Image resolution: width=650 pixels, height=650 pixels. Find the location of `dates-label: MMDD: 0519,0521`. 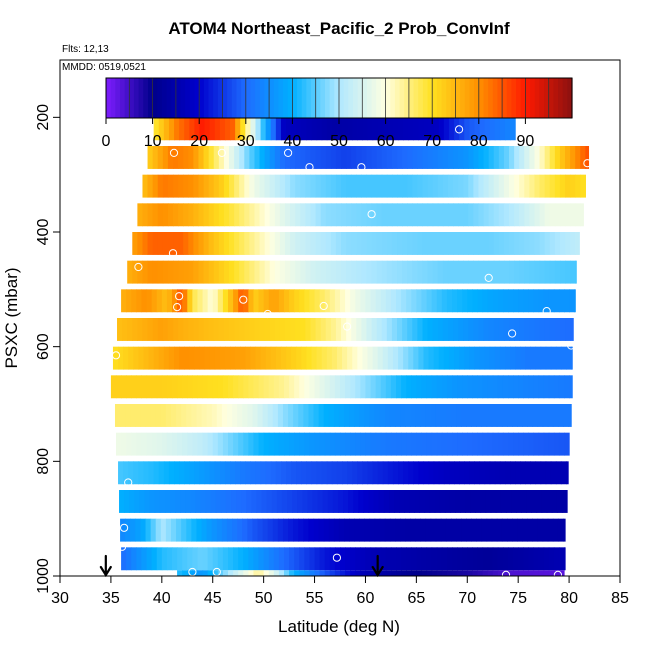

dates-label: MMDD: 0519,0521 is located at coordinates (104, 67).